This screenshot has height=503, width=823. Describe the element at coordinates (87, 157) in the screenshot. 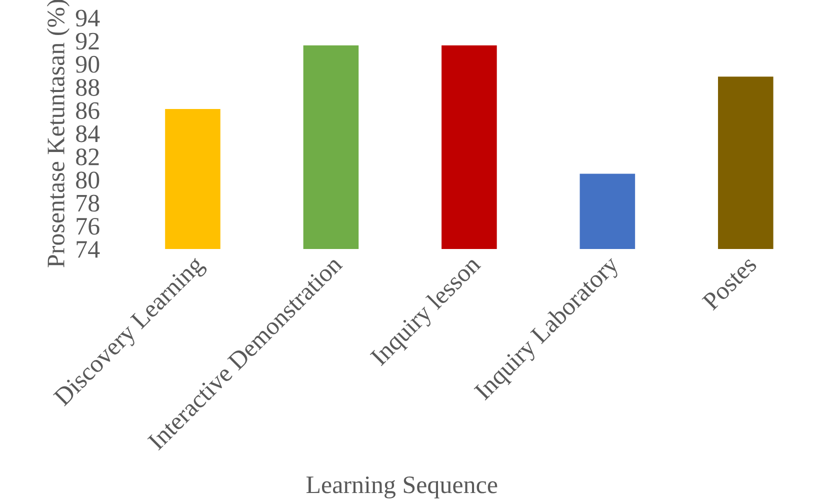

I see `y-tick-label: 82` at that location.